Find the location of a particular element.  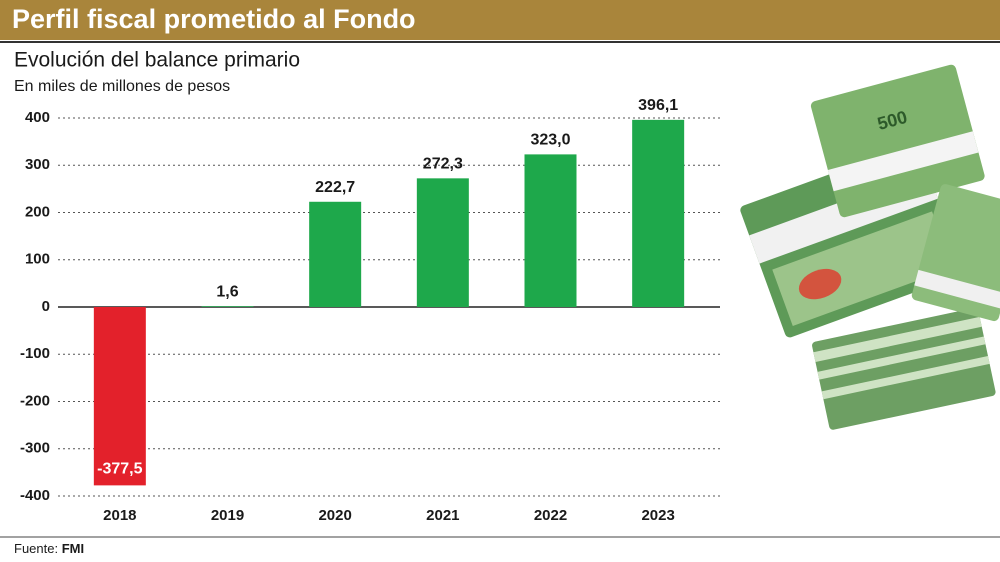

y-tick-label: 200 is located at coordinates (37, 211).